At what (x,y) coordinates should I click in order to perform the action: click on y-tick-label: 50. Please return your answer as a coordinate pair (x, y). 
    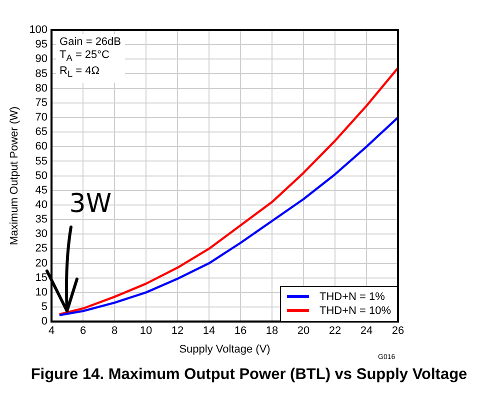
    Looking at the image, I should click on (41, 176).